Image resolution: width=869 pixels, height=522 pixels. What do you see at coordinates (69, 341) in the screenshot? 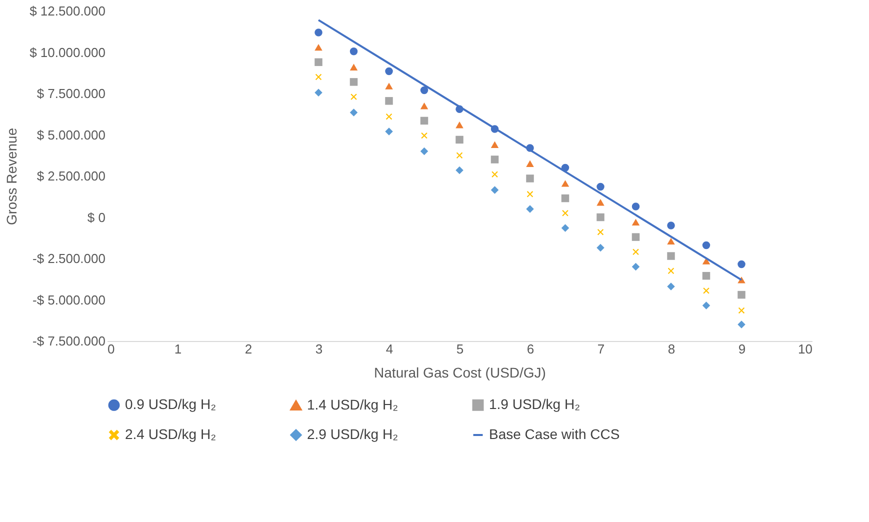
I see `y-tick-label: -$ 7.500.000` at bounding box center [69, 341].